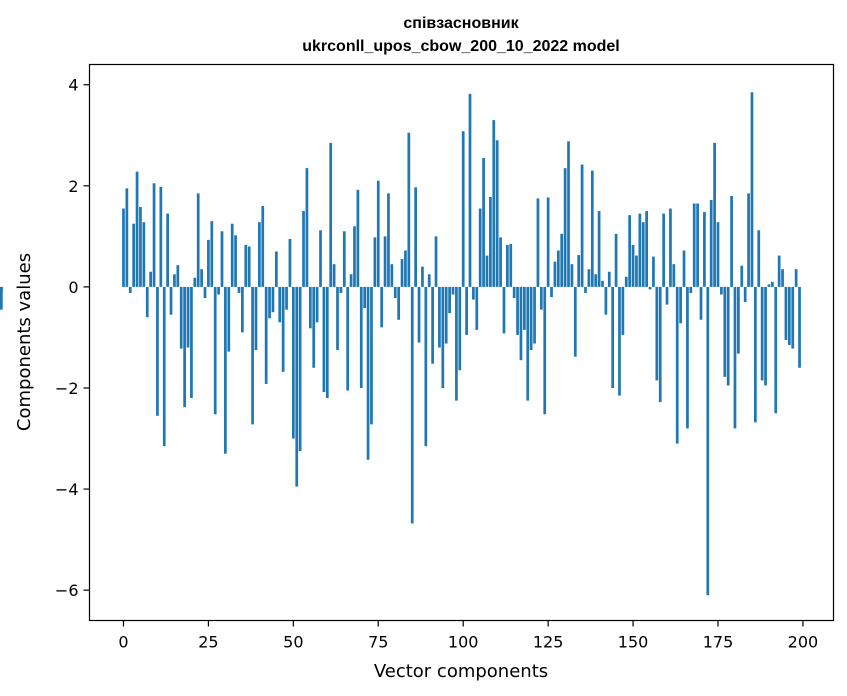 The image size is (847, 696). Describe the element at coordinates (67, 489) in the screenshot. I see `y-tick-label: −4` at that location.